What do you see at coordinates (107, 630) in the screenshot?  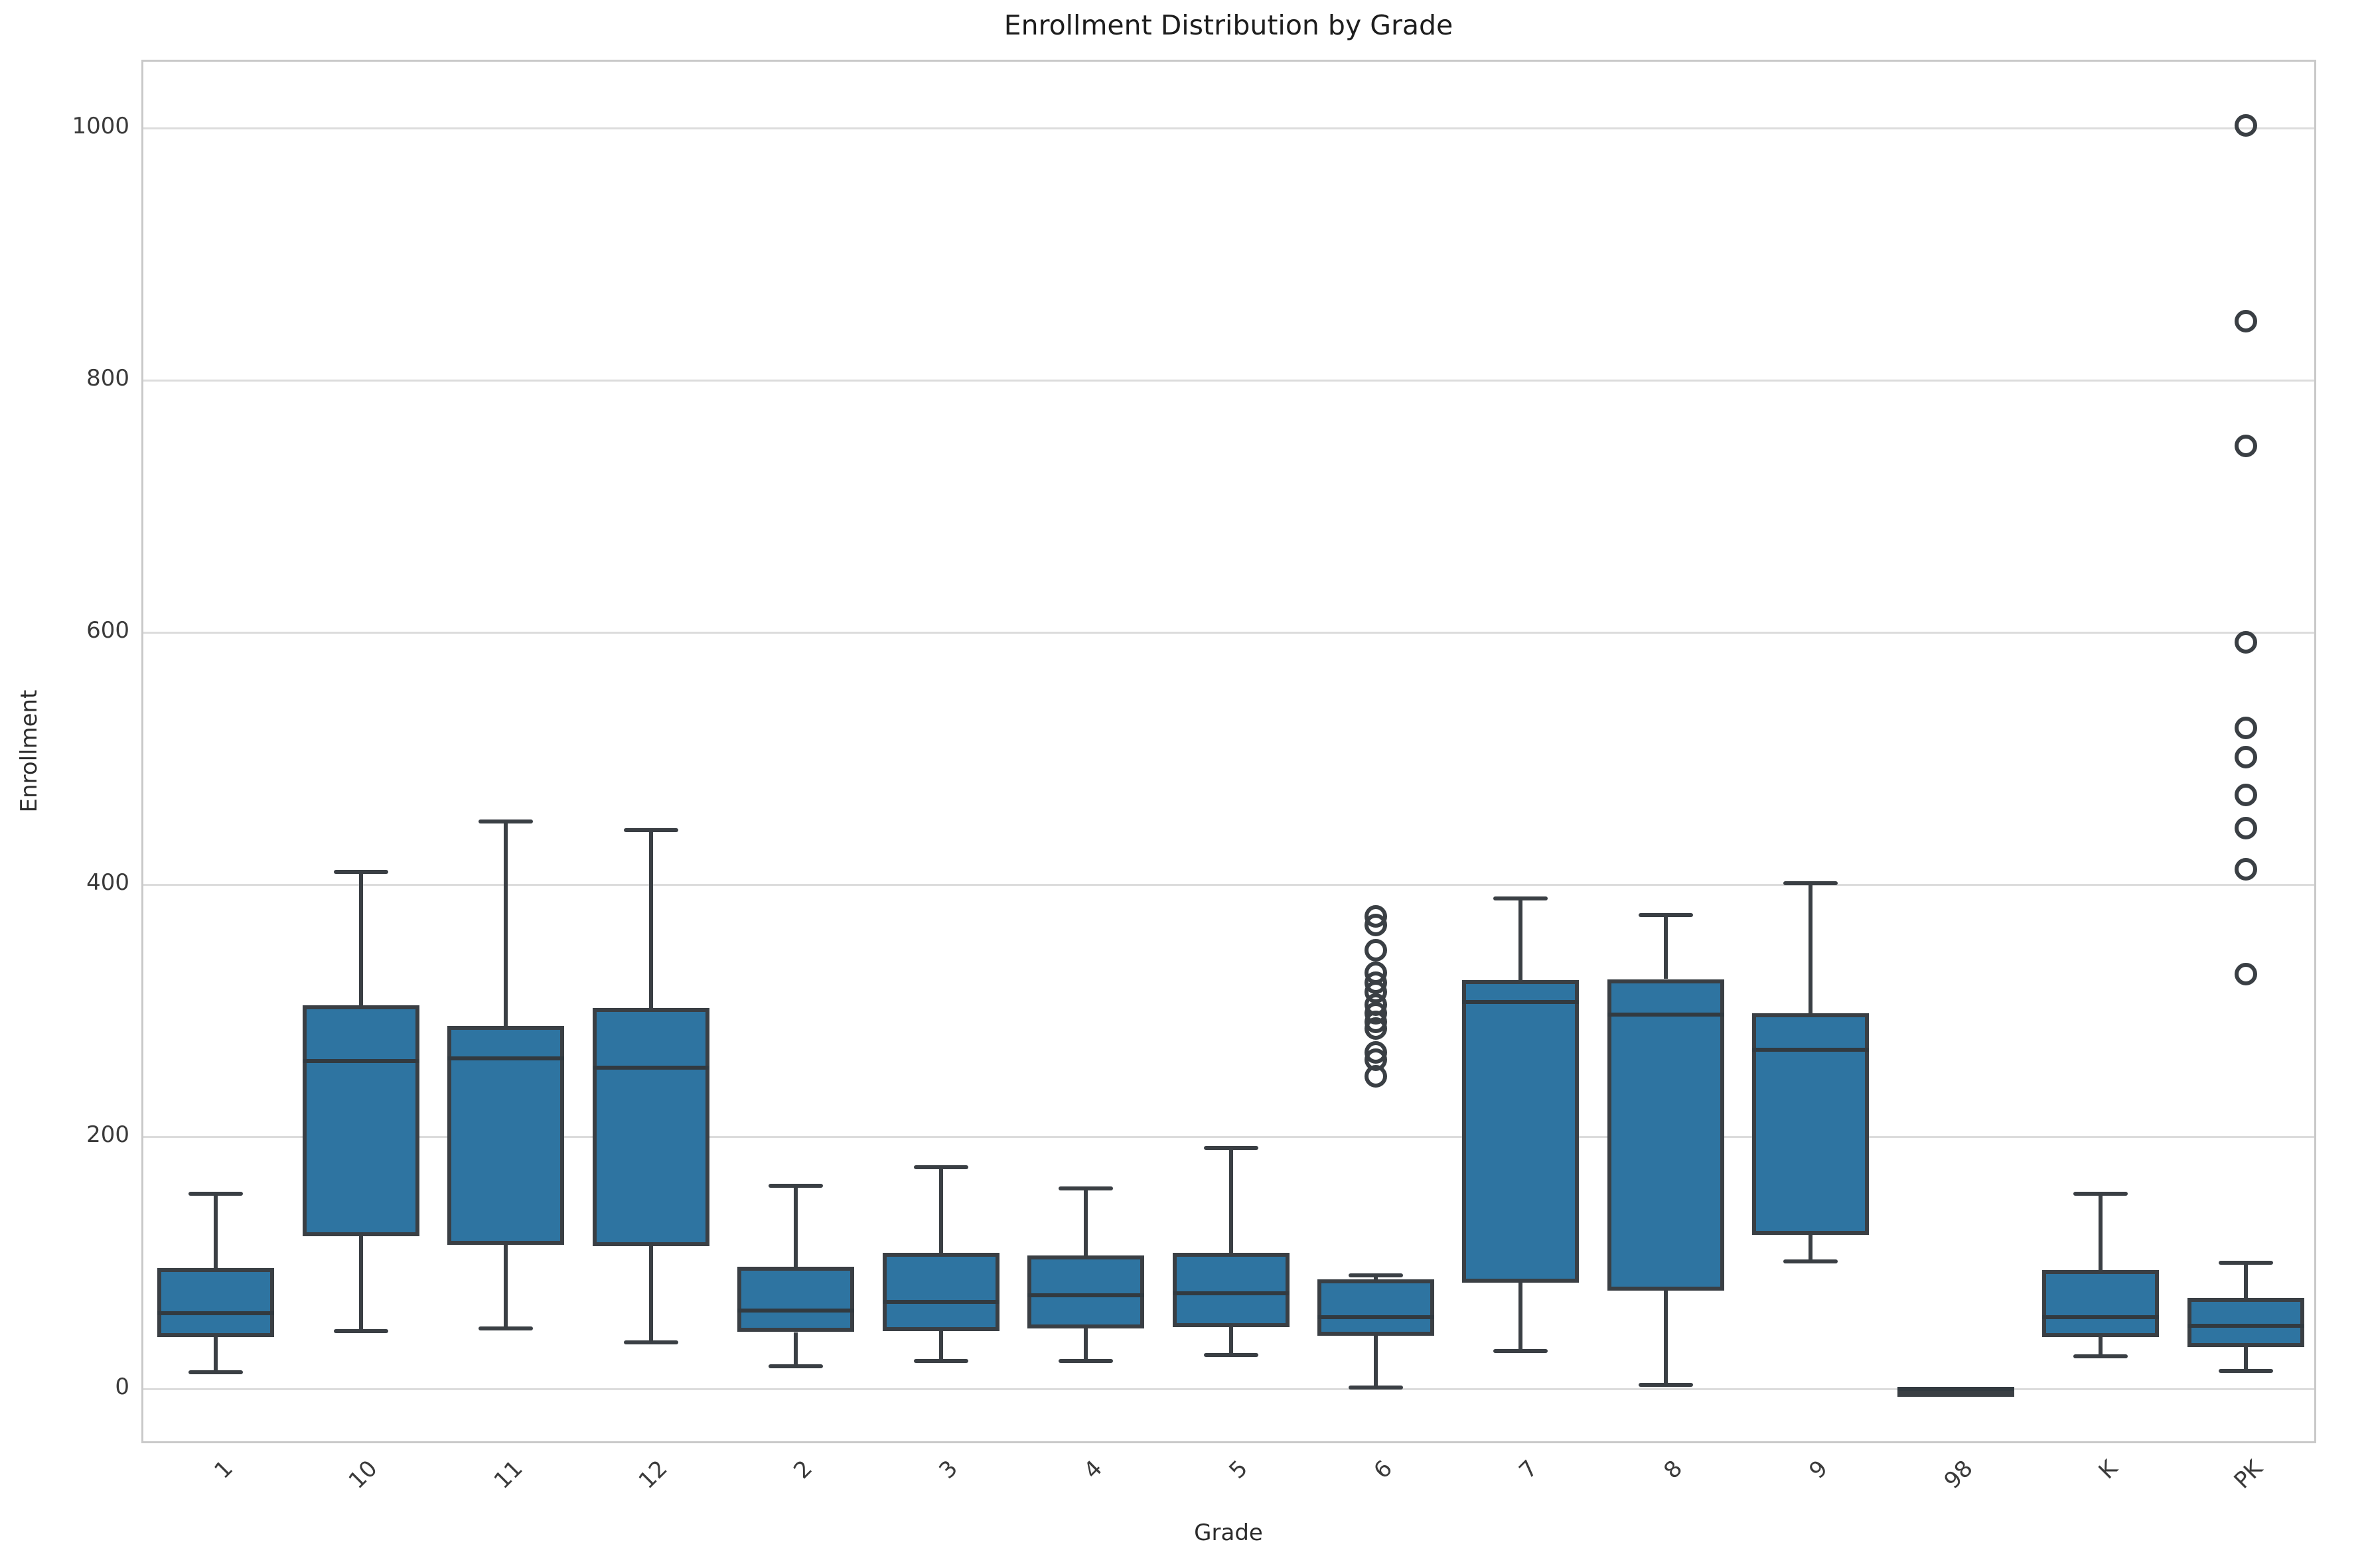 I see `y-tick-600: 600` at bounding box center [107, 630].